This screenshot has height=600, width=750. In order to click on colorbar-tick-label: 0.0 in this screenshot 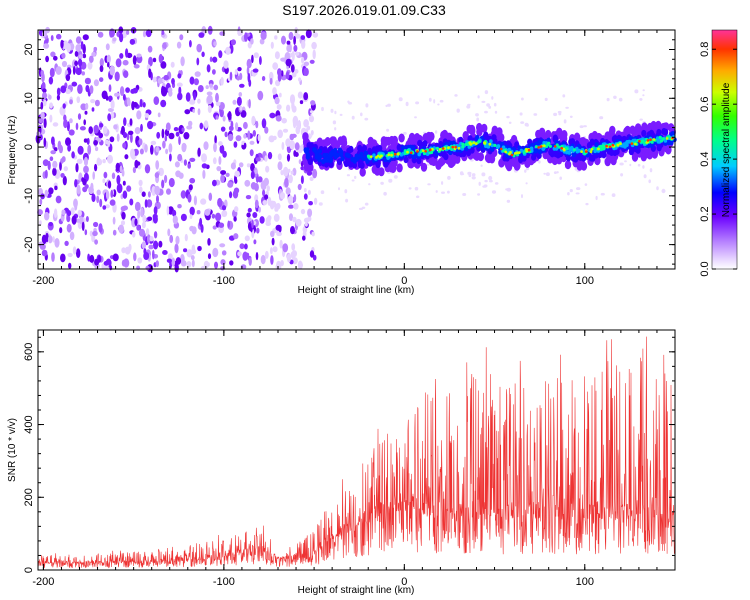, I will do `click(705, 268)`.